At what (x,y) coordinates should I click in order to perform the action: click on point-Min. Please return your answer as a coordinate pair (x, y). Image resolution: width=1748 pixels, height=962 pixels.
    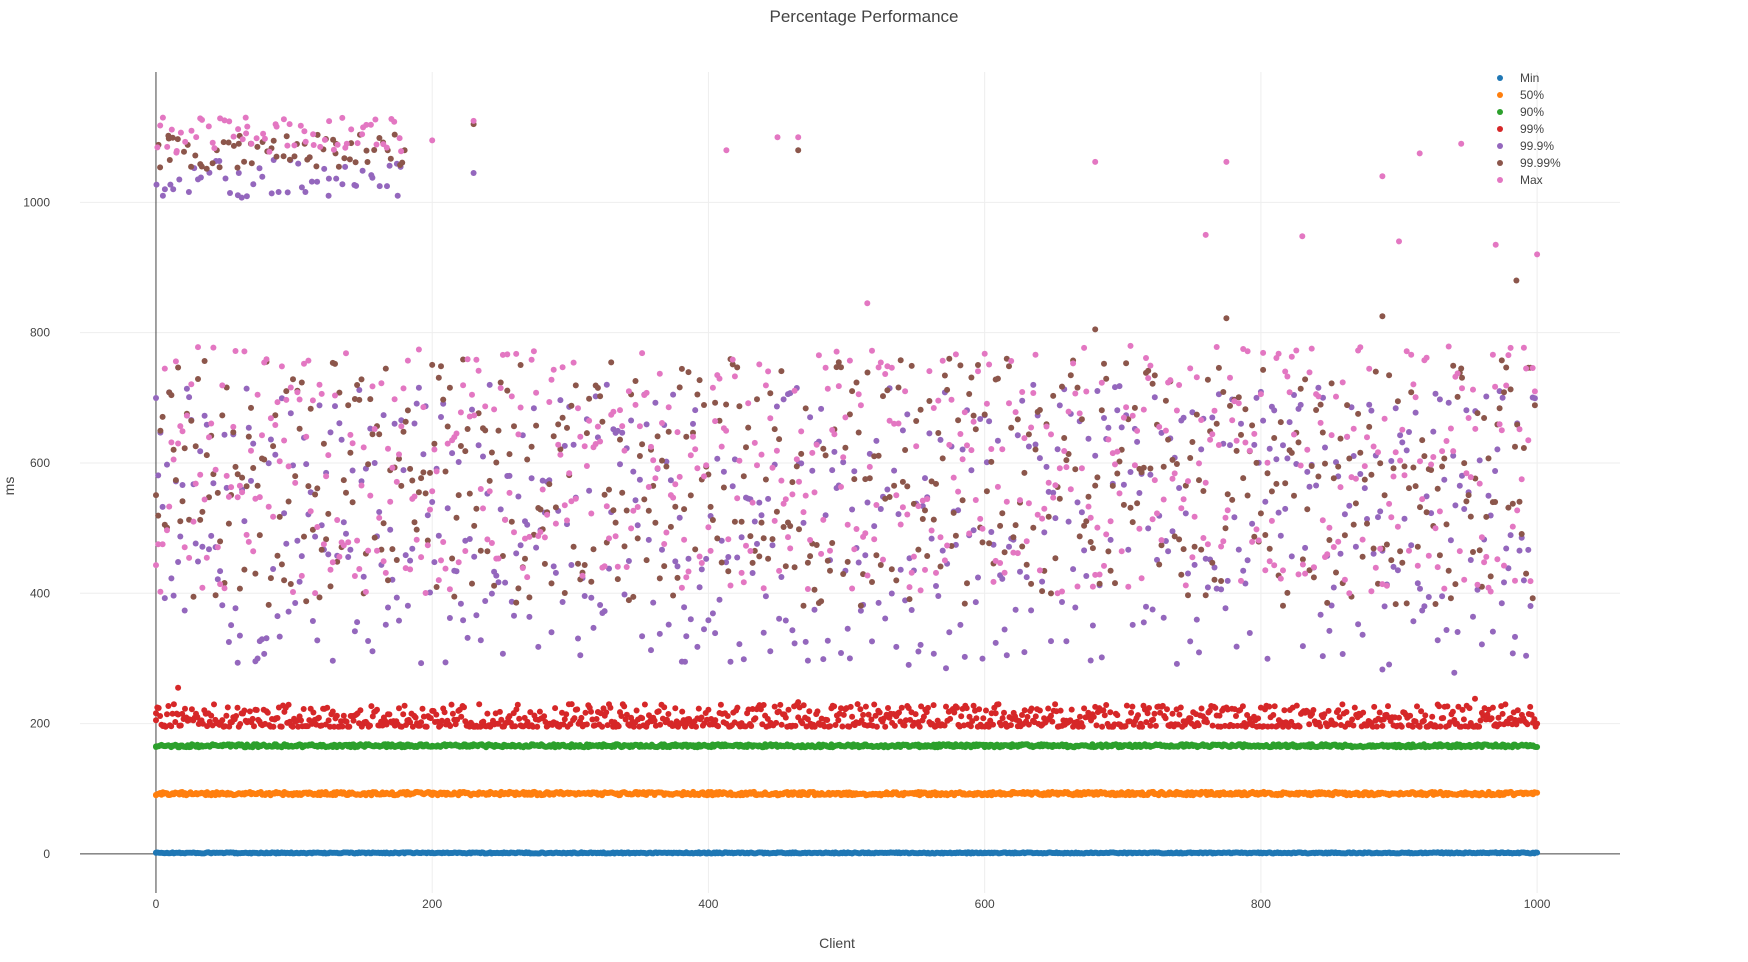
    Looking at the image, I should click on (432, 853).